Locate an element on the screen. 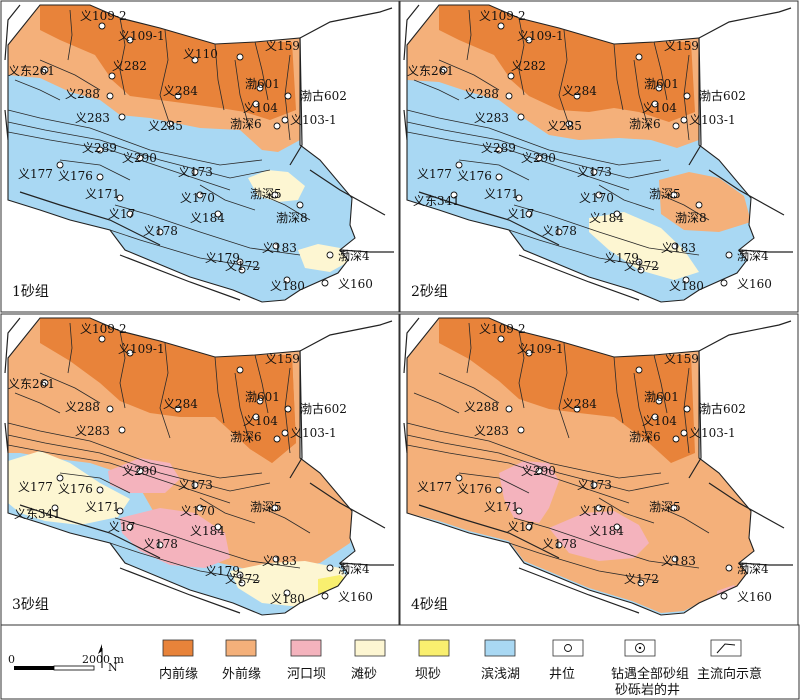 This screenshot has width=800, height=700. well-label: 义184 is located at coordinates (207, 531).